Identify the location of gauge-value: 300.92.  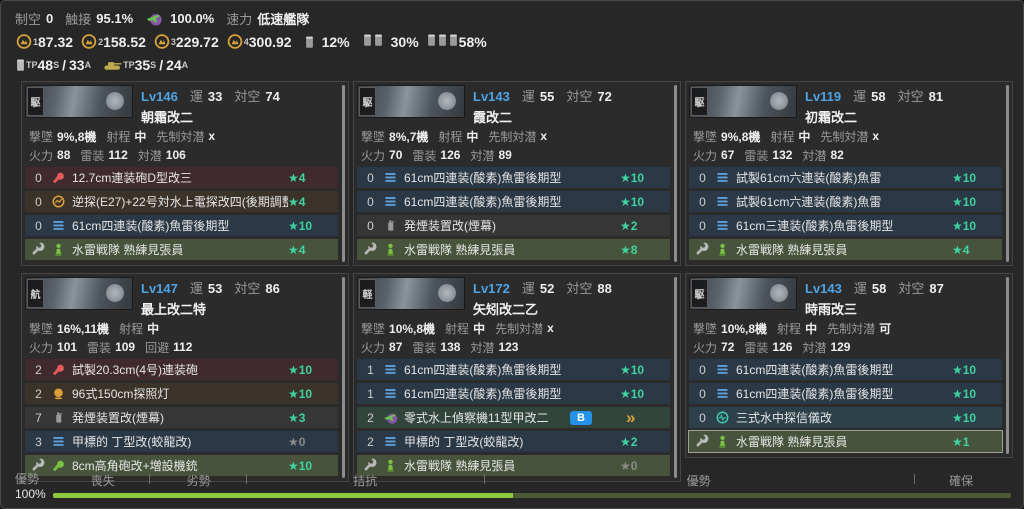
(270, 41).